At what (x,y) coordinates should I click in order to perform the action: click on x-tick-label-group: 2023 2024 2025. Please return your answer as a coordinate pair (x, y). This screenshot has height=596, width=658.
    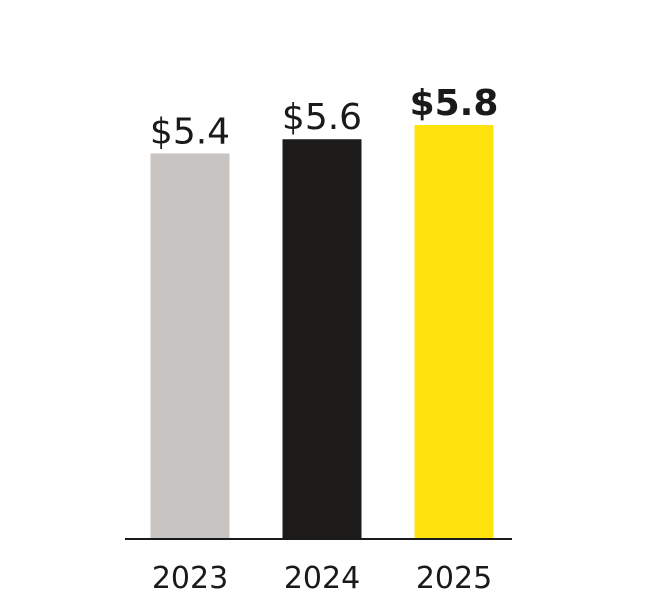
    Looking at the image, I should click on (322, 578).